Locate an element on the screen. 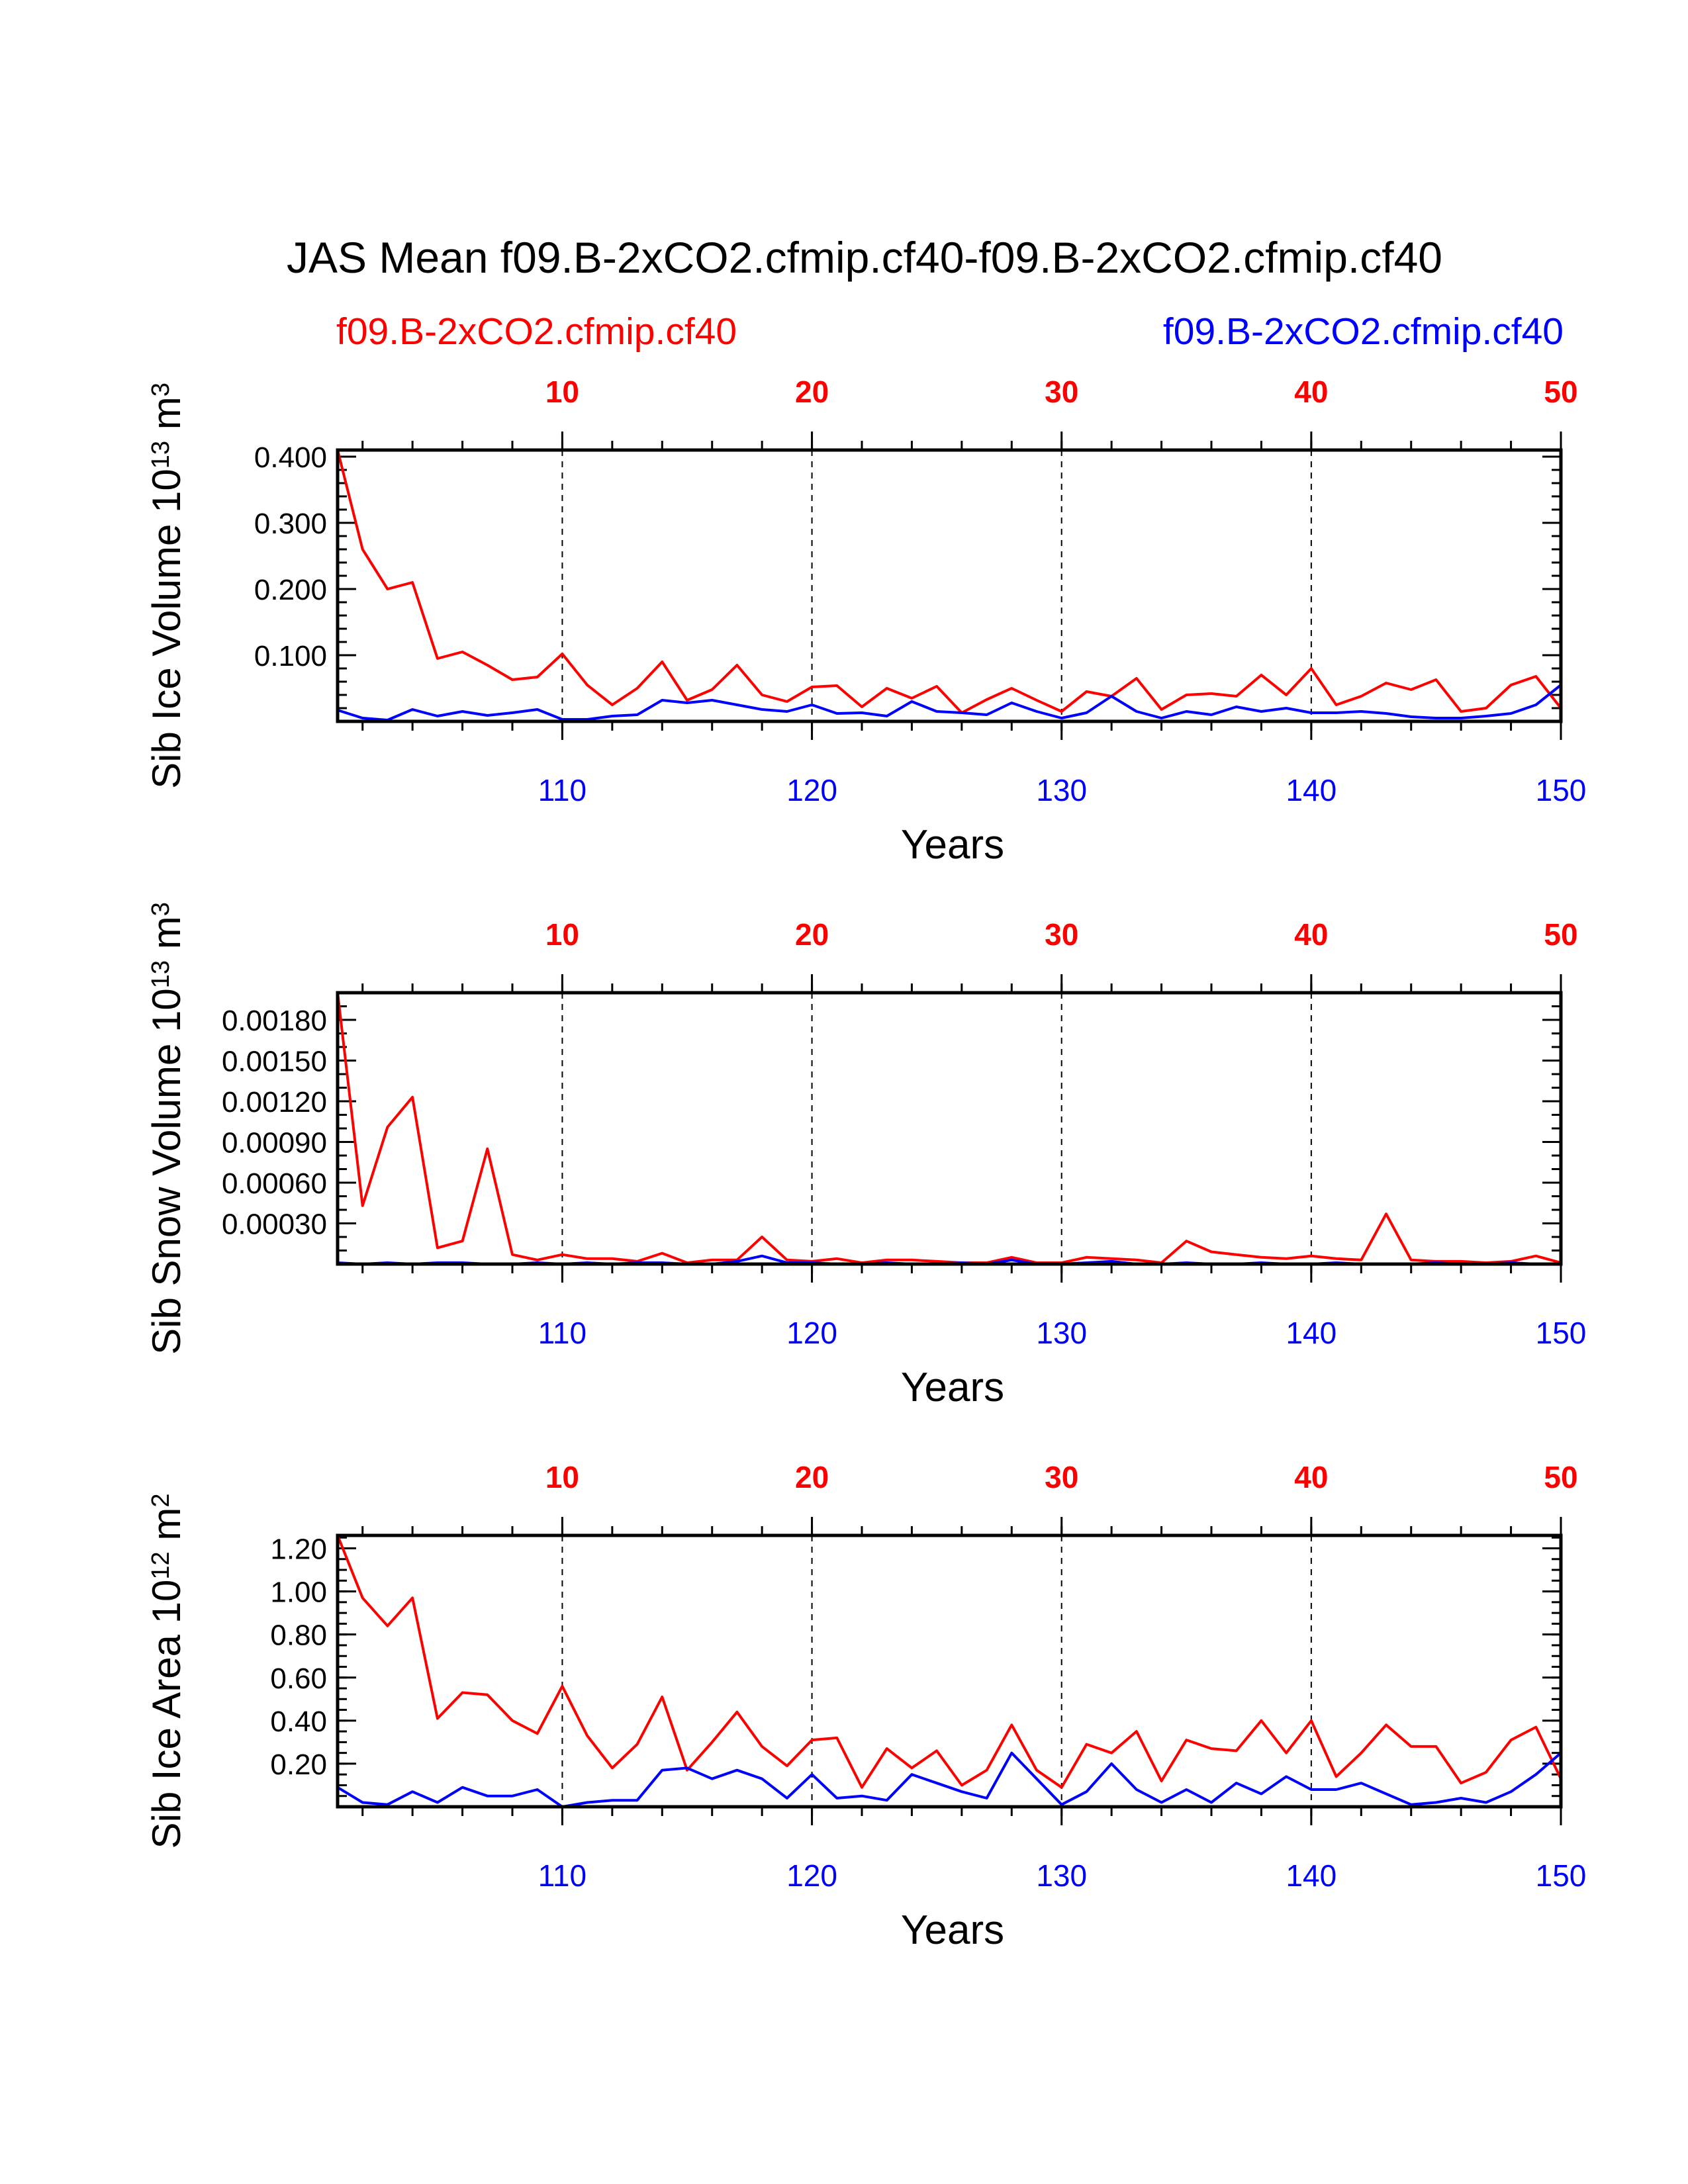  y-tick-label: 0.100 is located at coordinates (290, 656).